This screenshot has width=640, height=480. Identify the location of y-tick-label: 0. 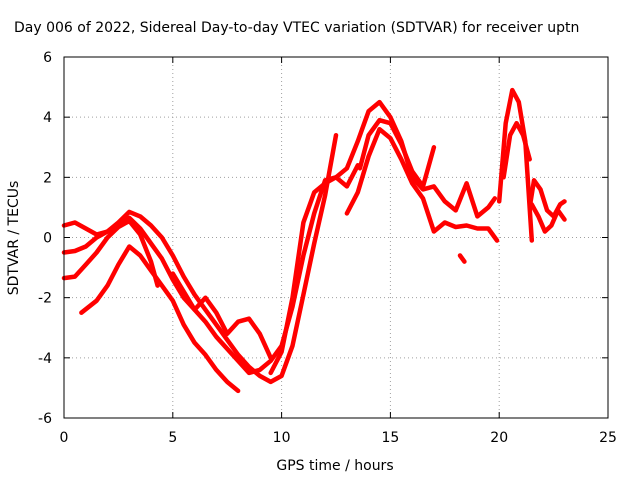
(47, 239).